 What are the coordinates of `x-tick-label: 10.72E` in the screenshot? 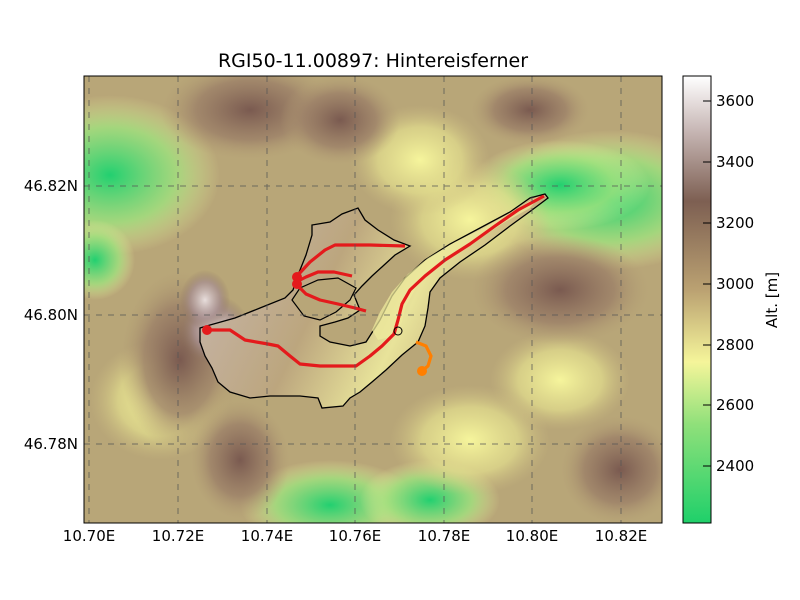 It's located at (178, 536).